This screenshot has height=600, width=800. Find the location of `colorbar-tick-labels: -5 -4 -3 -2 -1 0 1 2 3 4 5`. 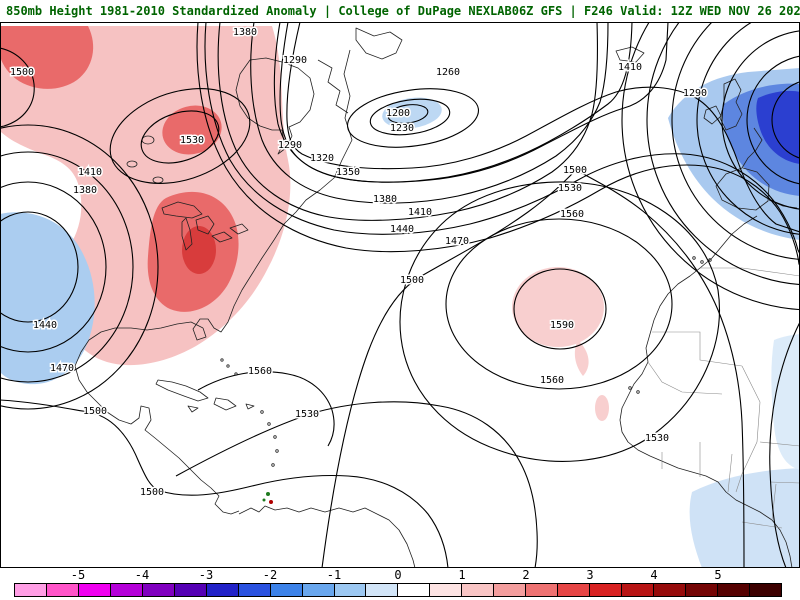

colorbar-tick-labels: -5 -4 -3 -2 -1 0 1 2 3 4 5 is located at coordinates (400, 575).